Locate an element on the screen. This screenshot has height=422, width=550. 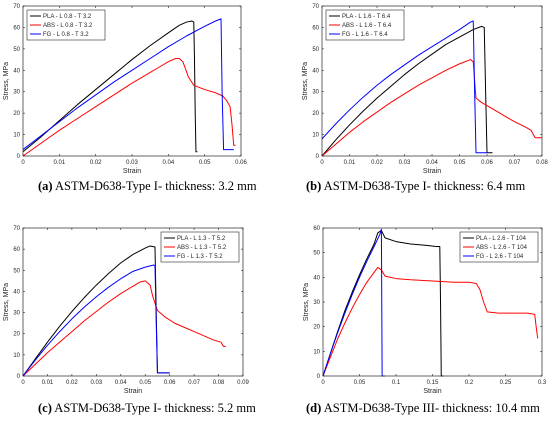
legend-label-2: FG - L 0.8 - T 3.2 is located at coordinates (66, 35).